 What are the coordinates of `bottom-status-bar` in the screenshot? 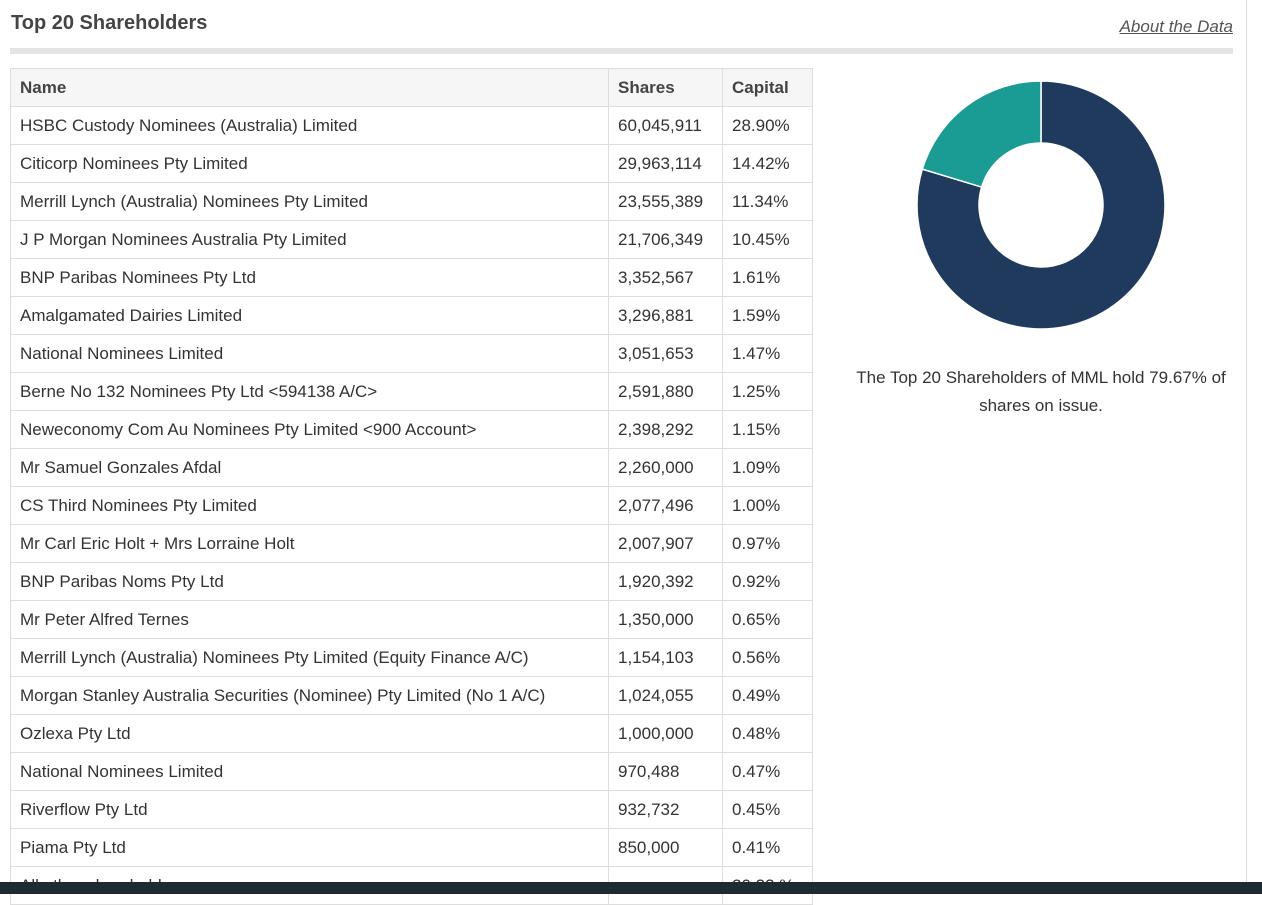 It's located at (631, 888).